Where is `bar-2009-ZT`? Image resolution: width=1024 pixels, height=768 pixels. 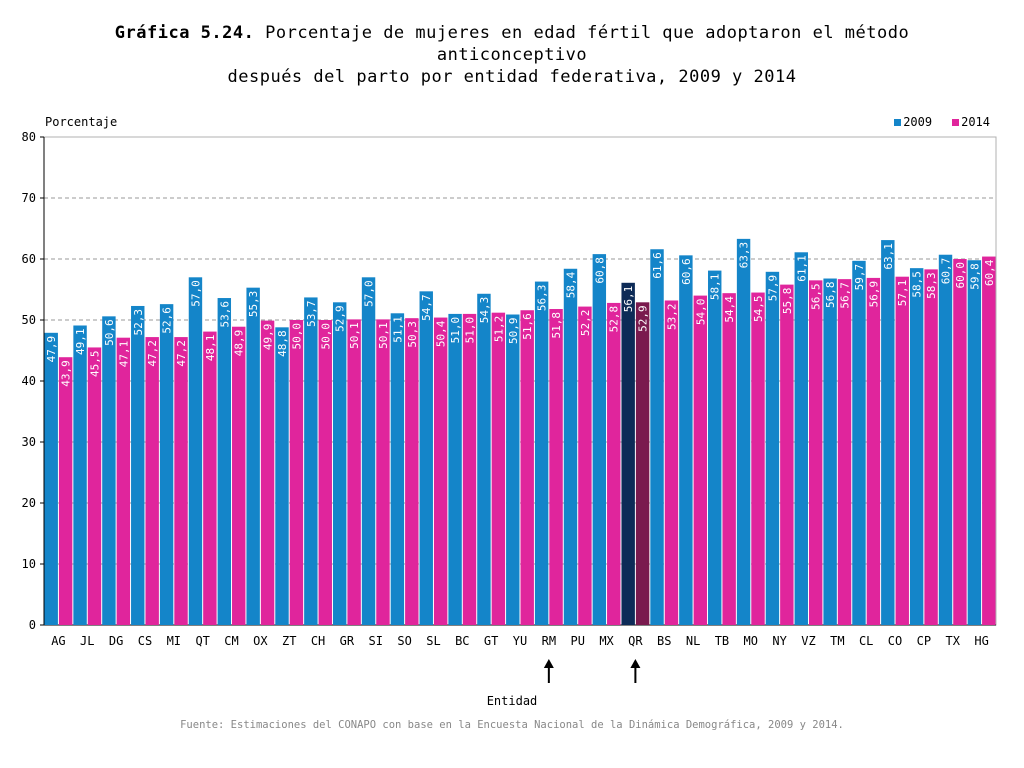
bar-2009-ZT is located at coordinates (282, 476).